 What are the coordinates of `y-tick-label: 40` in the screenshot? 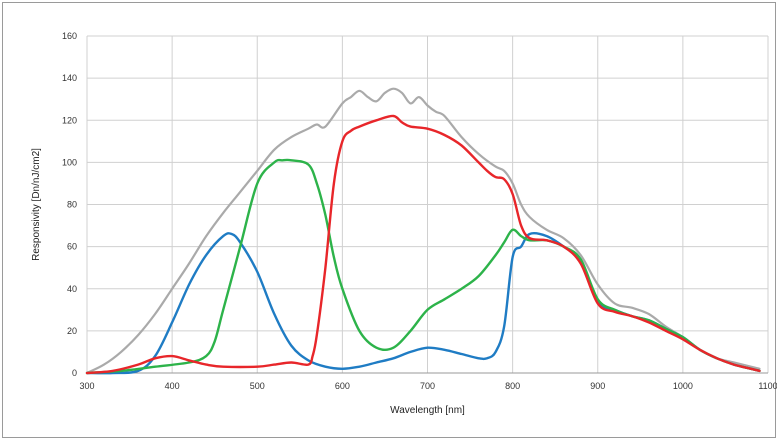 It's located at (72, 289).